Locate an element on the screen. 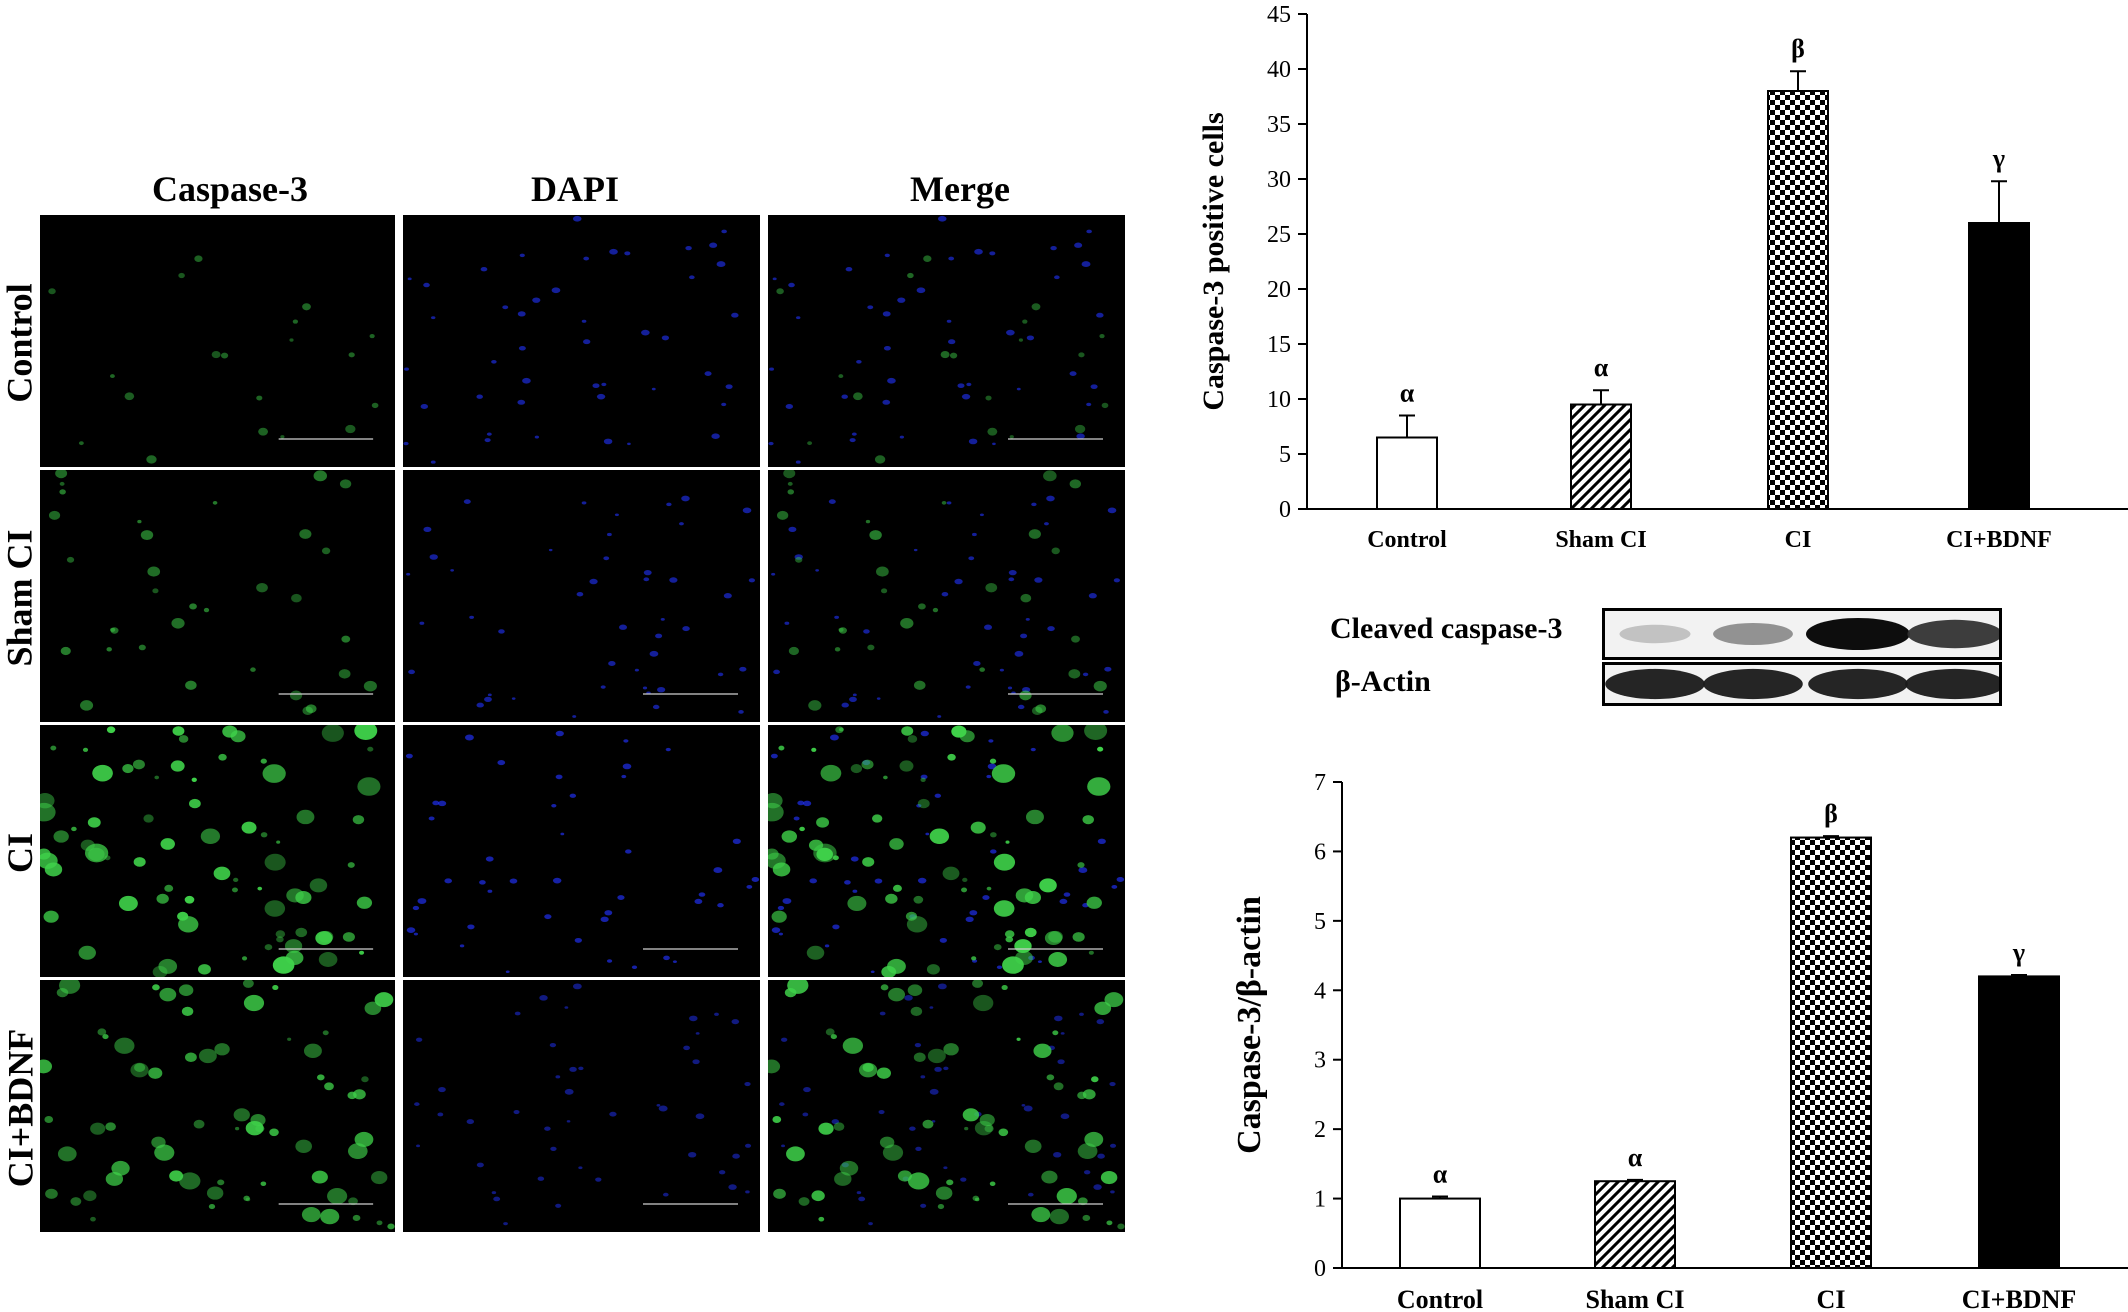 The height and width of the screenshot is (1312, 2128). y-tick-label: 40 is located at coordinates (1279, 70).